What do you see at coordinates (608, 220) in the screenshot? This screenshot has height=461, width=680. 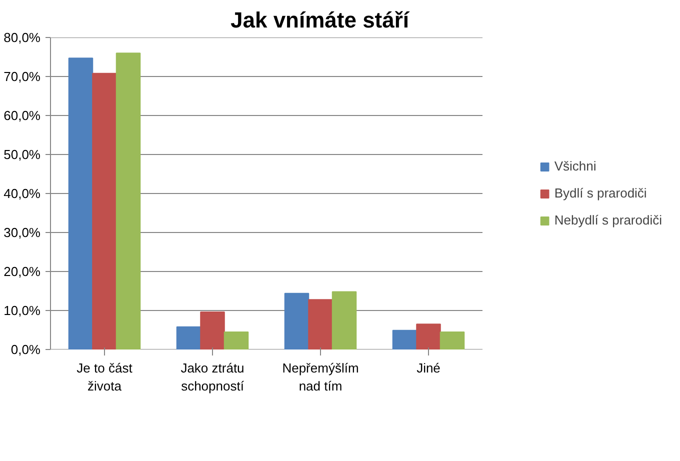 I see `legend-label: Nebydlí s prarodiči` at bounding box center [608, 220].